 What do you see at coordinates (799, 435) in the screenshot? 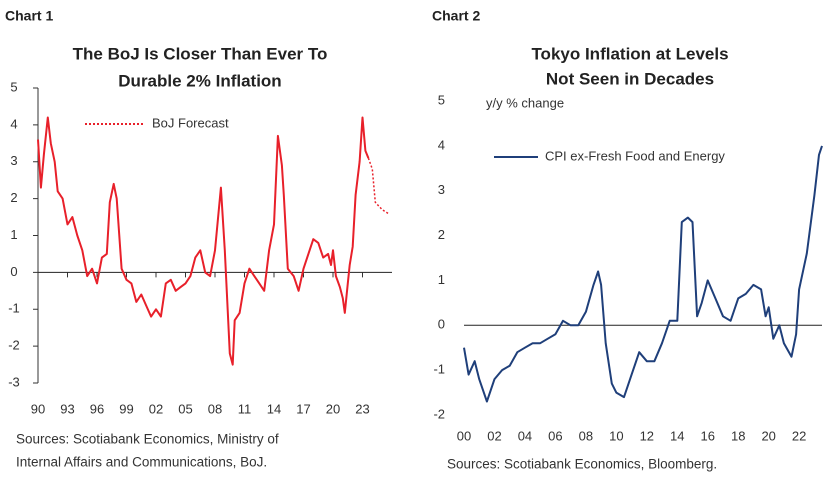
I see `x-tick-label: 22` at bounding box center [799, 435].